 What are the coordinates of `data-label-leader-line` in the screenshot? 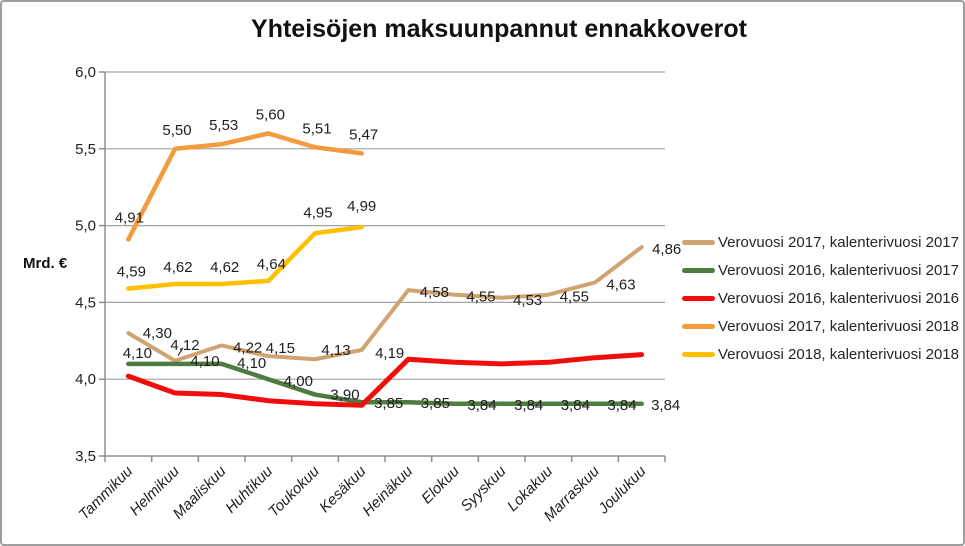 It's located at (180, 352).